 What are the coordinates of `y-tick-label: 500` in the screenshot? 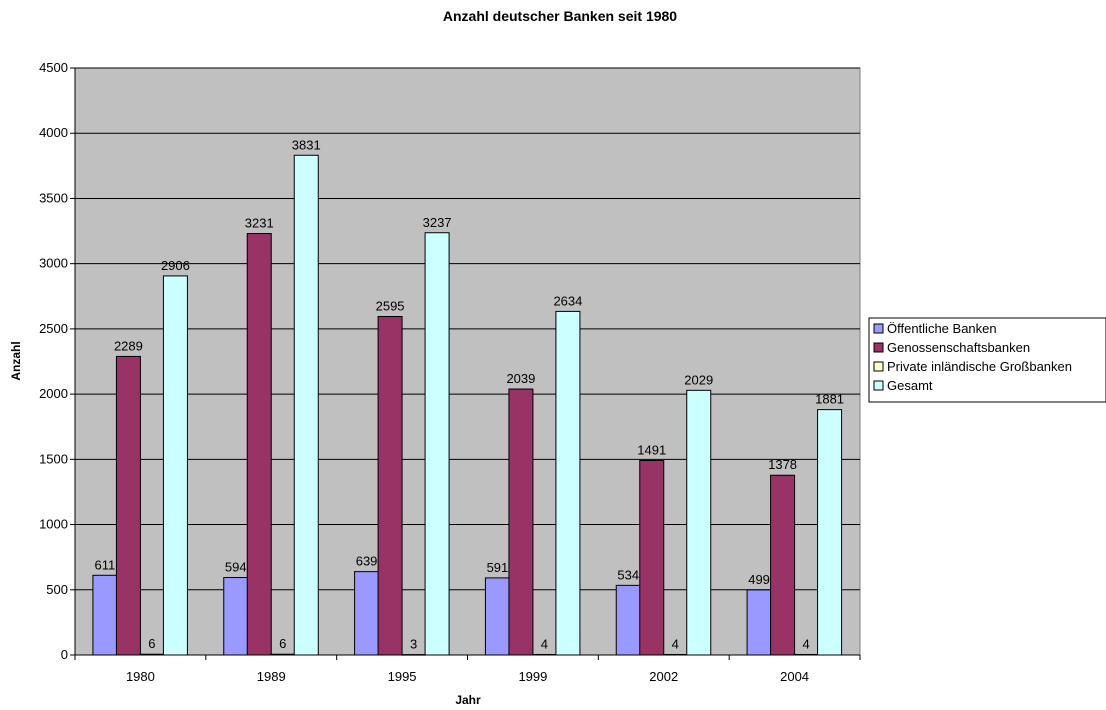 It's located at (57, 589).